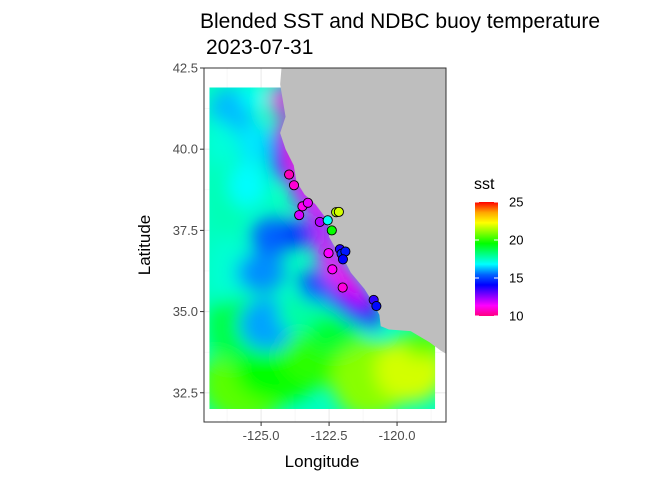  What do you see at coordinates (259, 47) in the screenshot?
I see `chart-subtitle: 2023-07-31` at bounding box center [259, 47].